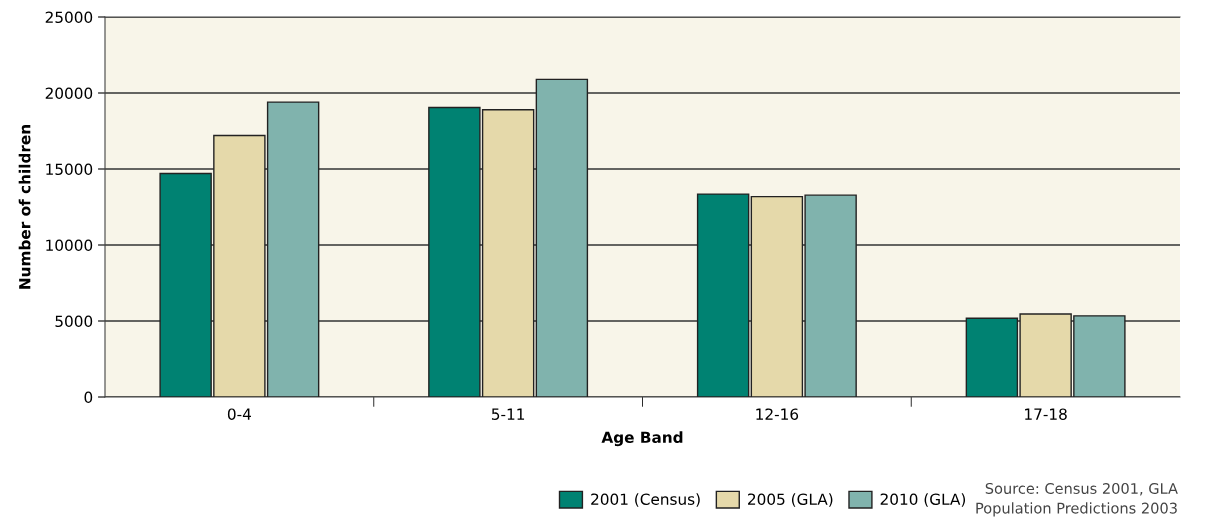  Describe the element at coordinates (239, 414) in the screenshot. I see `x-tick-label: 0-4` at that location.